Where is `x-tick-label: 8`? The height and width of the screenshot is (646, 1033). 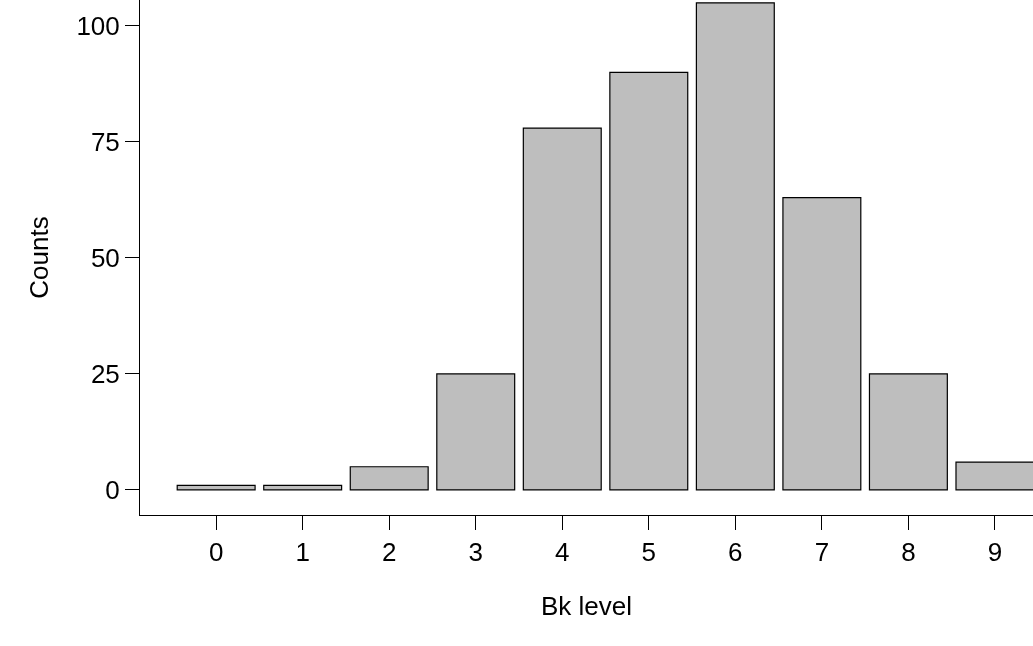 x-tick-label: 8 is located at coordinates (908, 552).